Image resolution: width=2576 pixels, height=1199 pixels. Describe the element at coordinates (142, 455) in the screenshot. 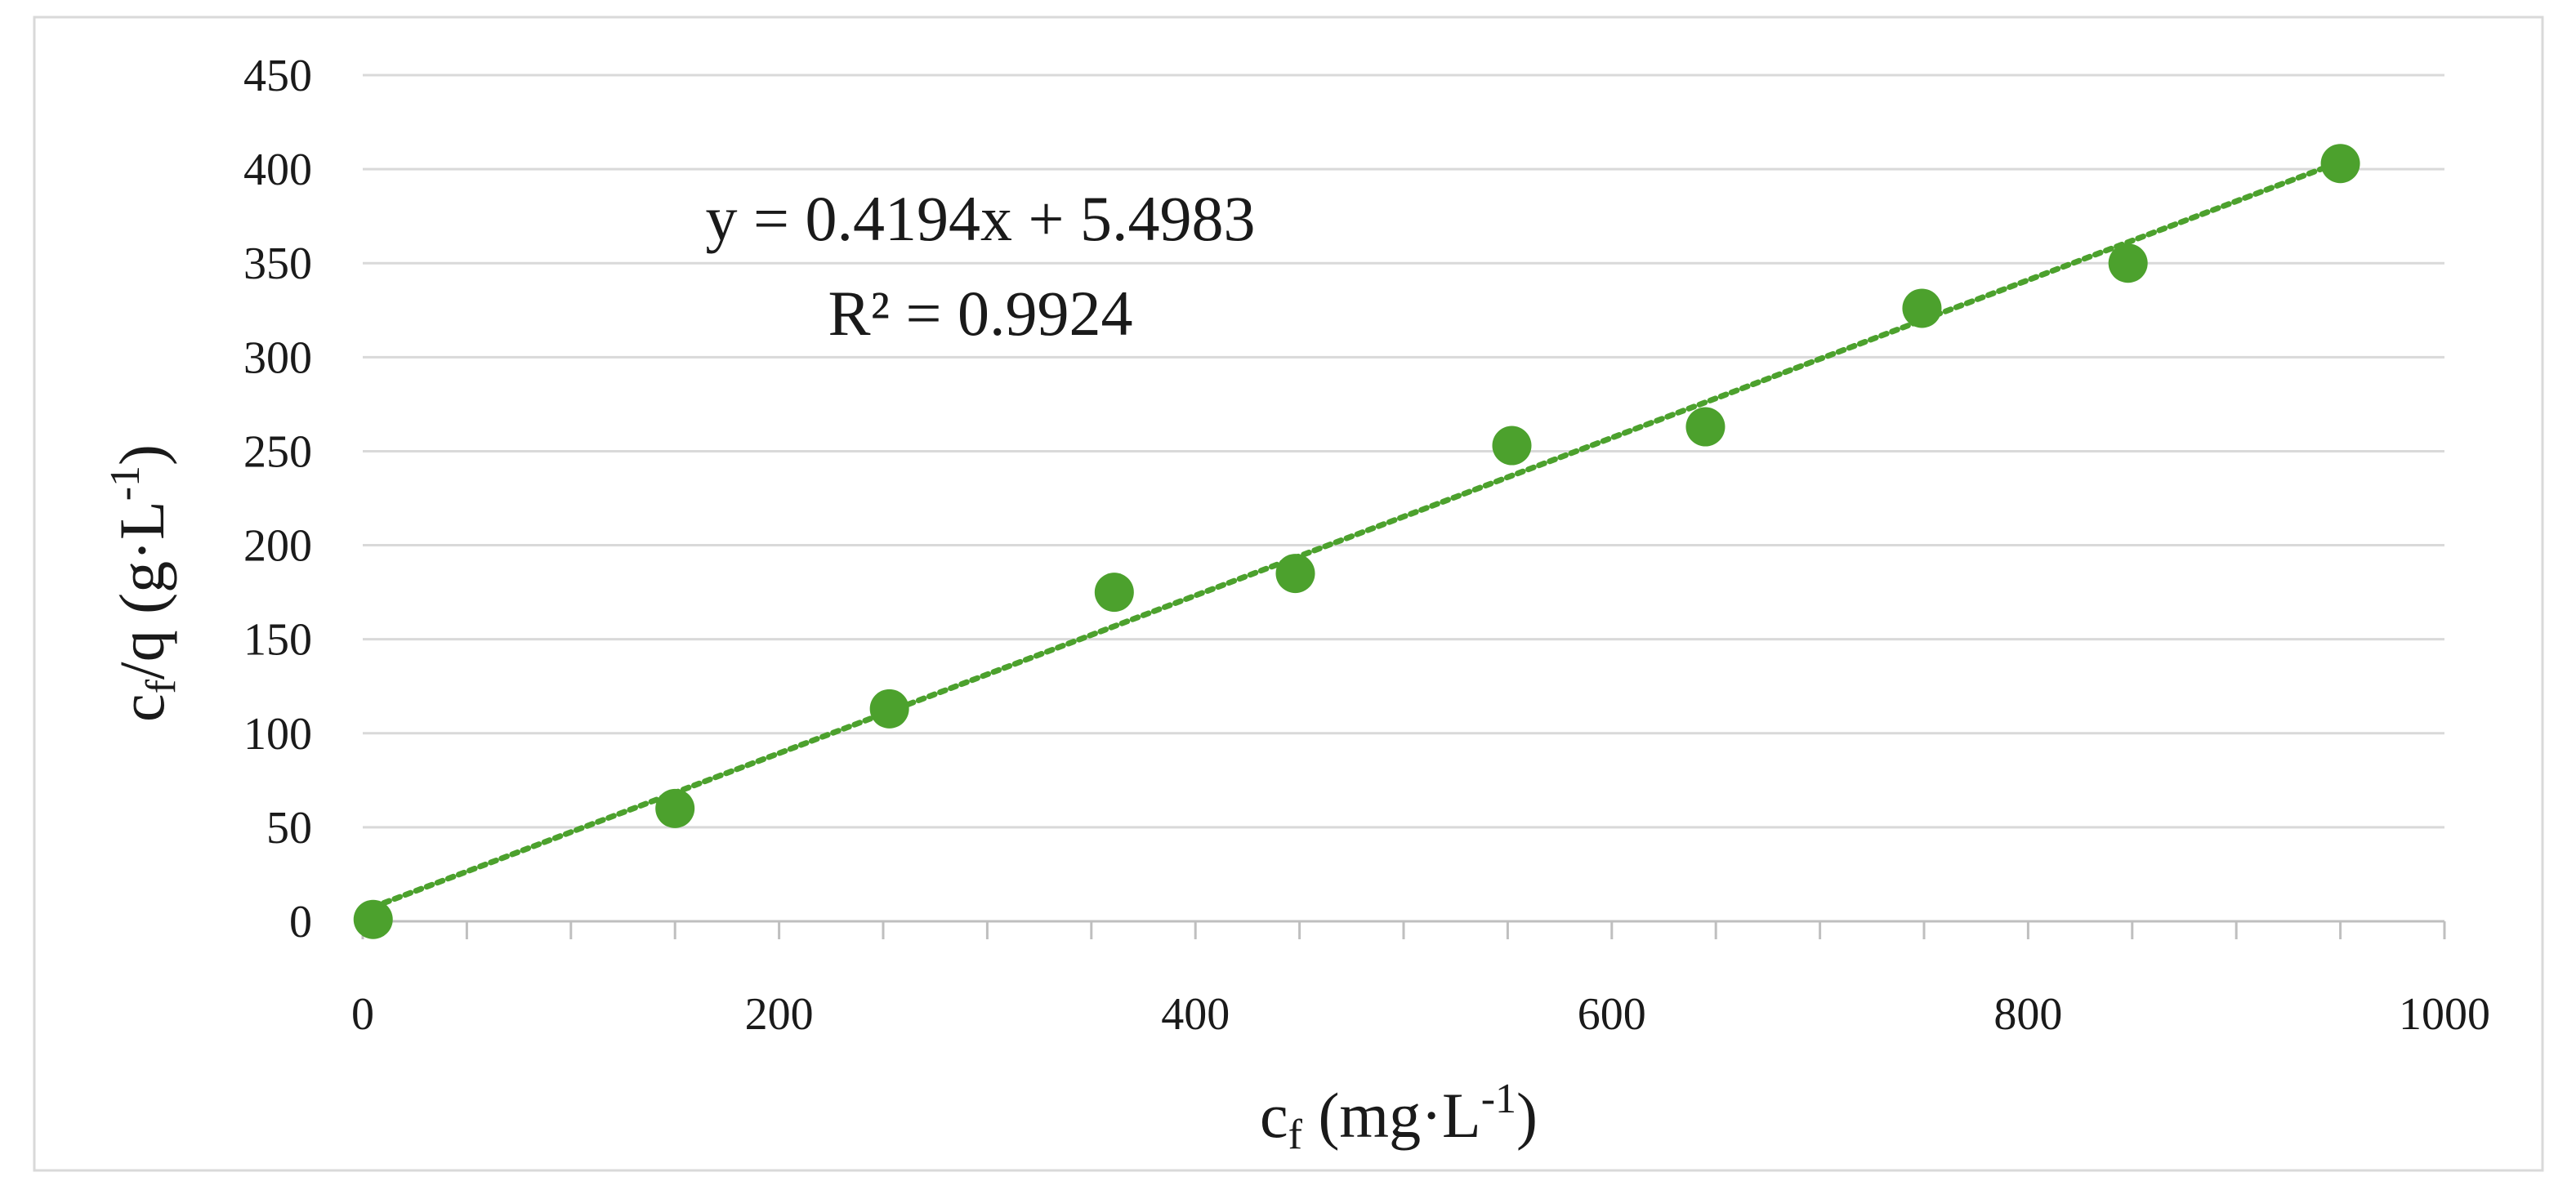

I see `y-axis-title-close: )` at that location.